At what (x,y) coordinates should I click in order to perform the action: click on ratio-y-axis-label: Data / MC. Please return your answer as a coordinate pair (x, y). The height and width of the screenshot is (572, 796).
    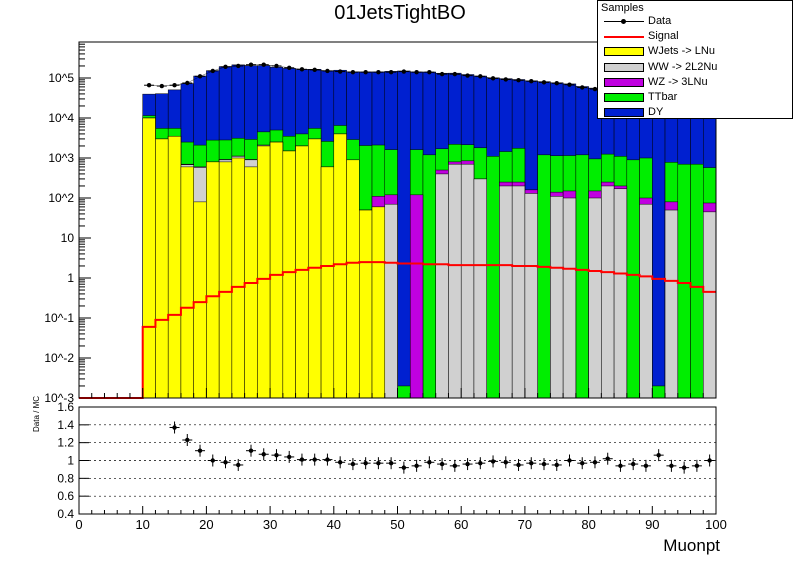
    Looking at the image, I should click on (36, 413).